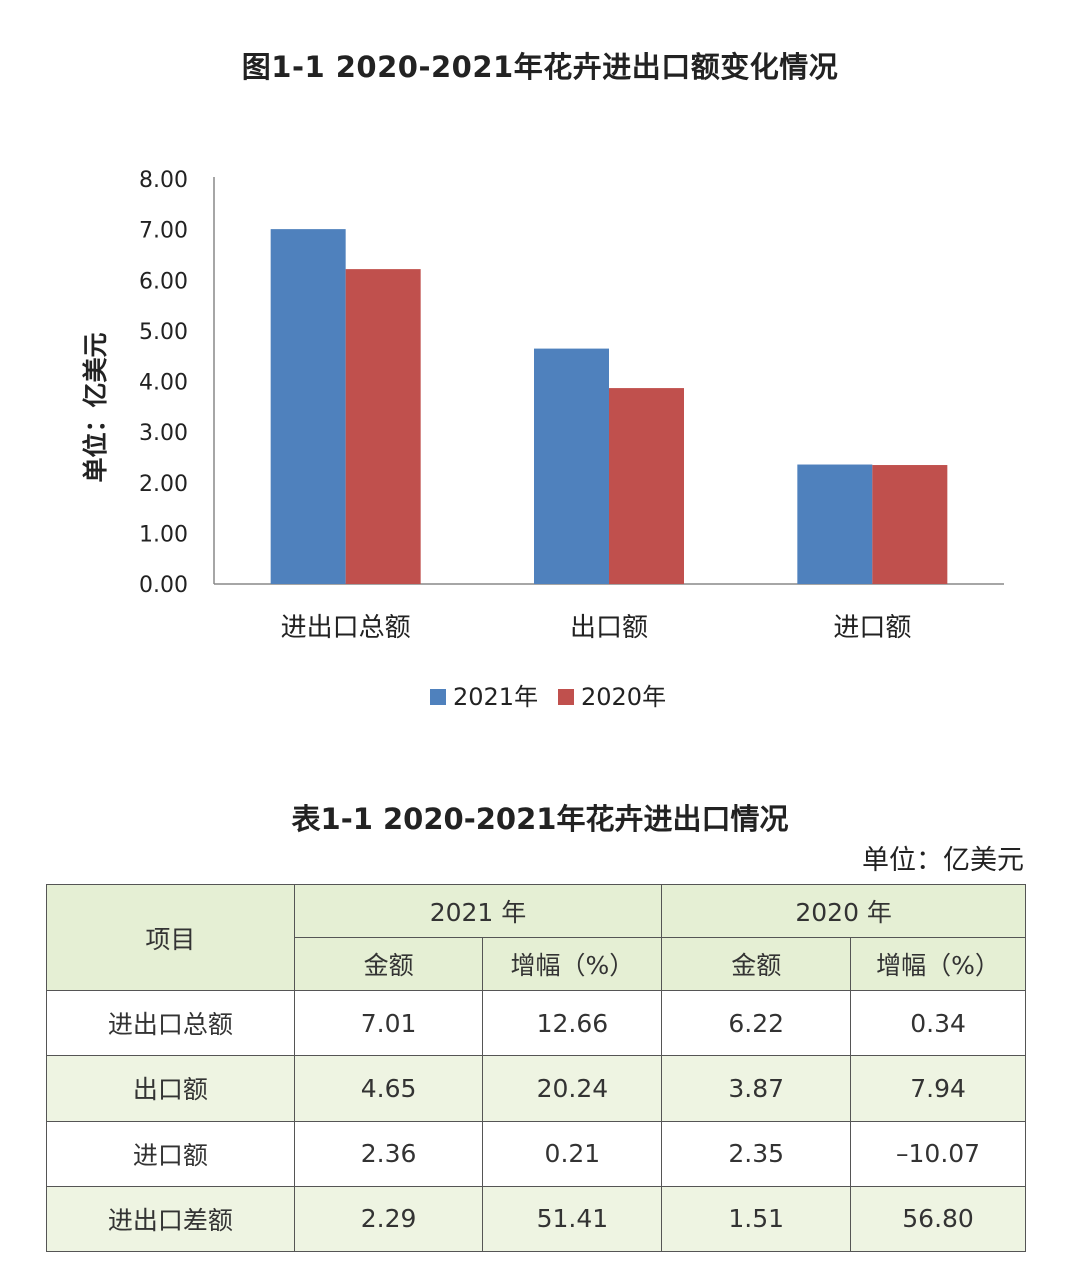 Image resolution: width=1080 pixels, height=1283 pixels. What do you see at coordinates (388, 1023) in the screenshot?
I see `table-cell: 7.01` at bounding box center [388, 1023].